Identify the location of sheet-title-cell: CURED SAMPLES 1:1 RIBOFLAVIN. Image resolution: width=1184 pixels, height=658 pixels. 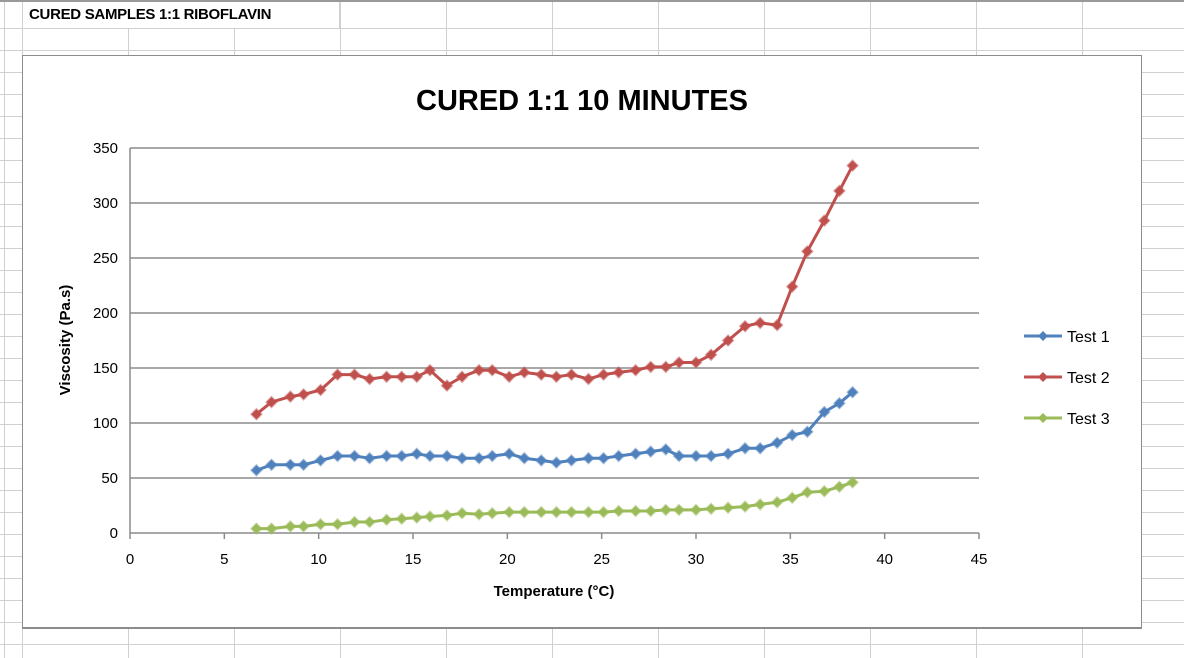
(181, 15).